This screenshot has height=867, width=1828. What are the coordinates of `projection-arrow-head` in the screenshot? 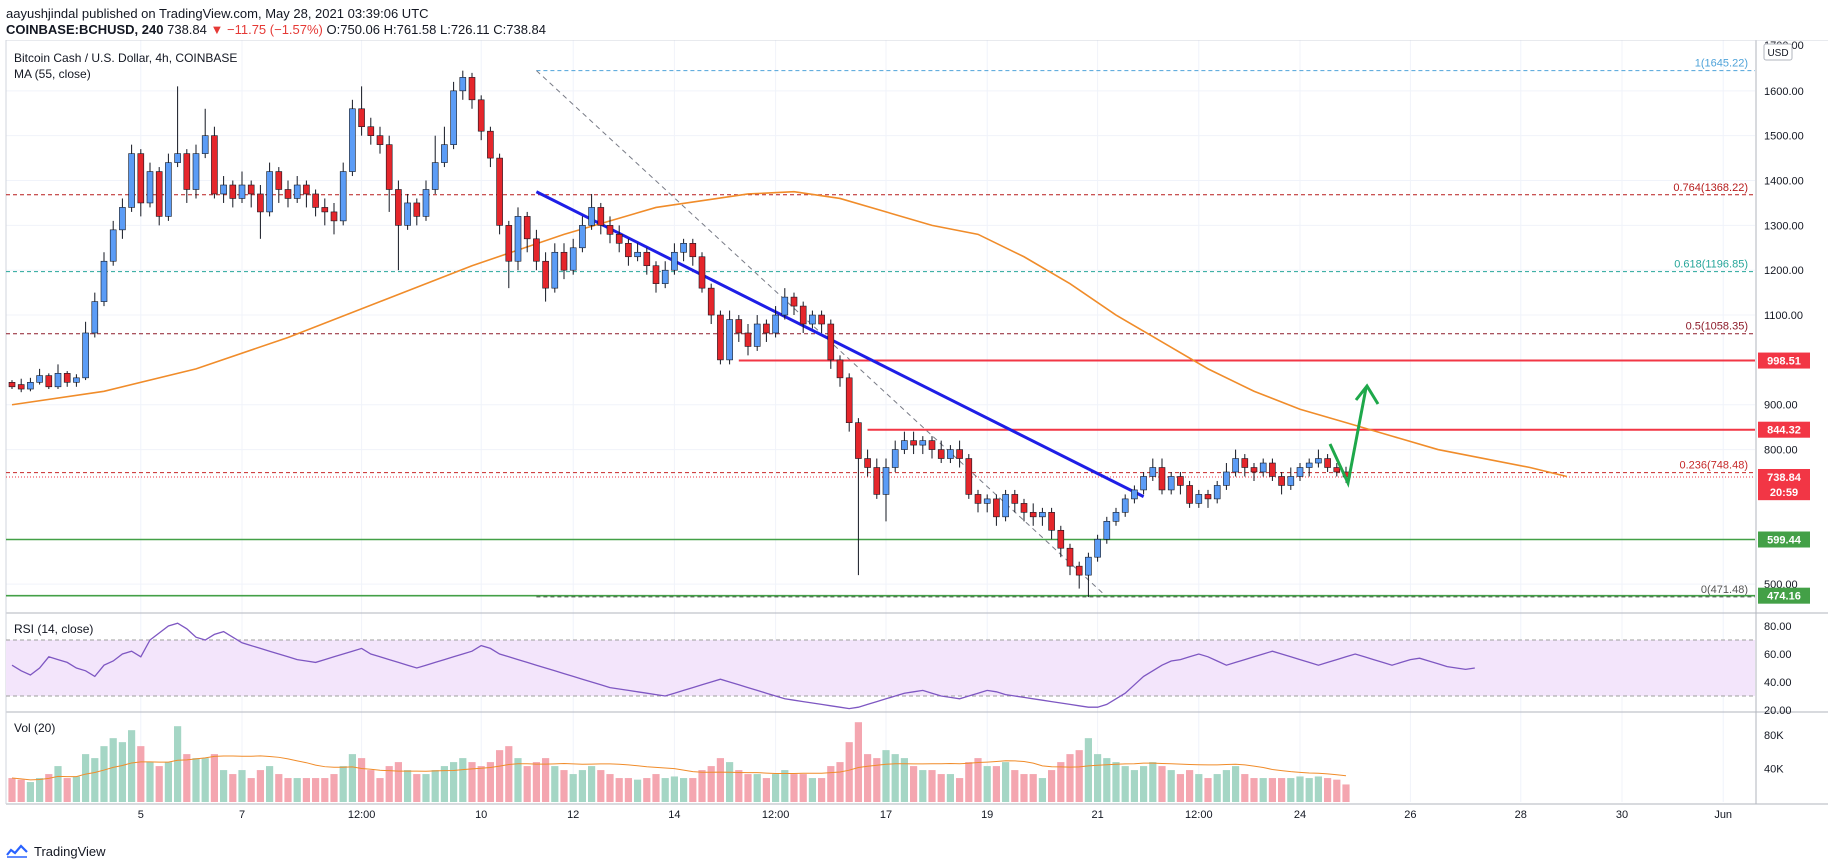 It's located at (1367, 394).